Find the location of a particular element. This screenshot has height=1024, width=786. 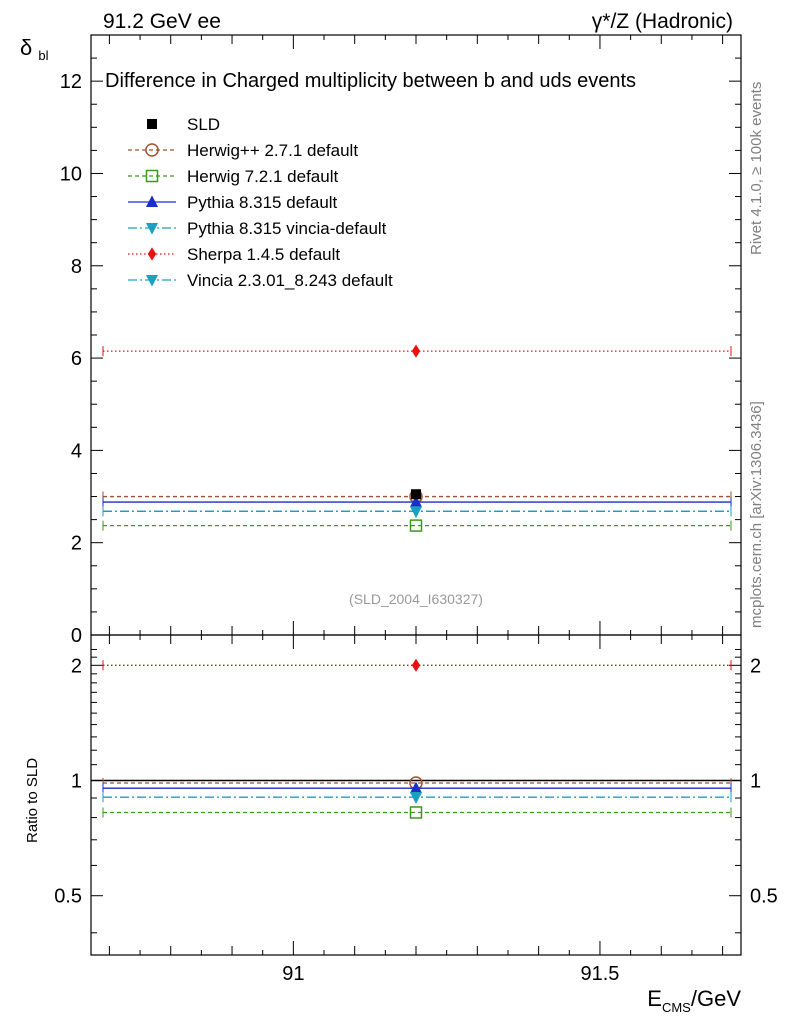

y-tick-label: 0 is located at coordinates (76, 636).